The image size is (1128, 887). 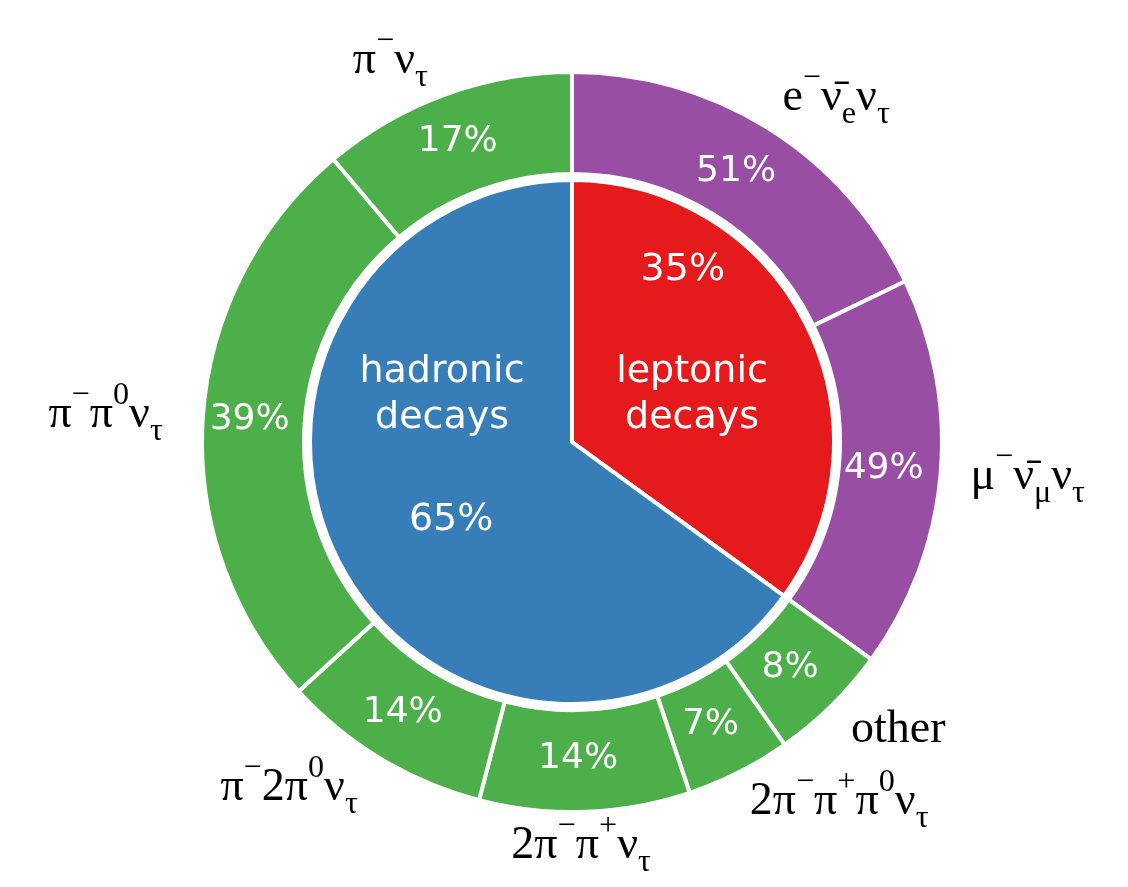 I want to click on slice-label: e$^{−}$ν̄$_{e}$ν$_{τ}$, so click(x=836, y=94).